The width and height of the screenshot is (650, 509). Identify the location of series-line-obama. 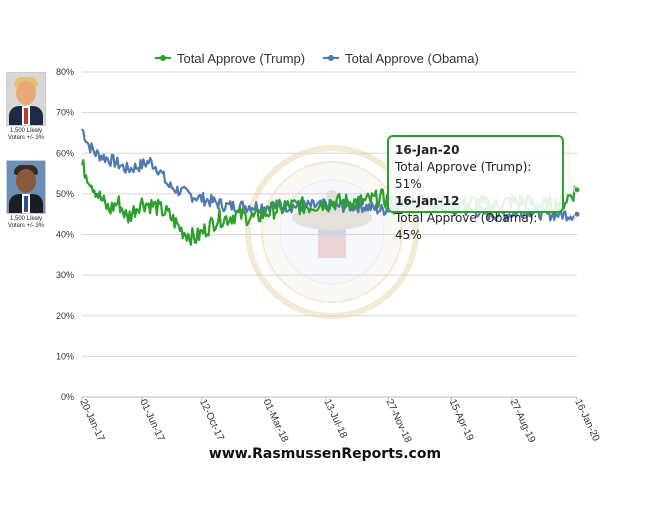
(329, 175).